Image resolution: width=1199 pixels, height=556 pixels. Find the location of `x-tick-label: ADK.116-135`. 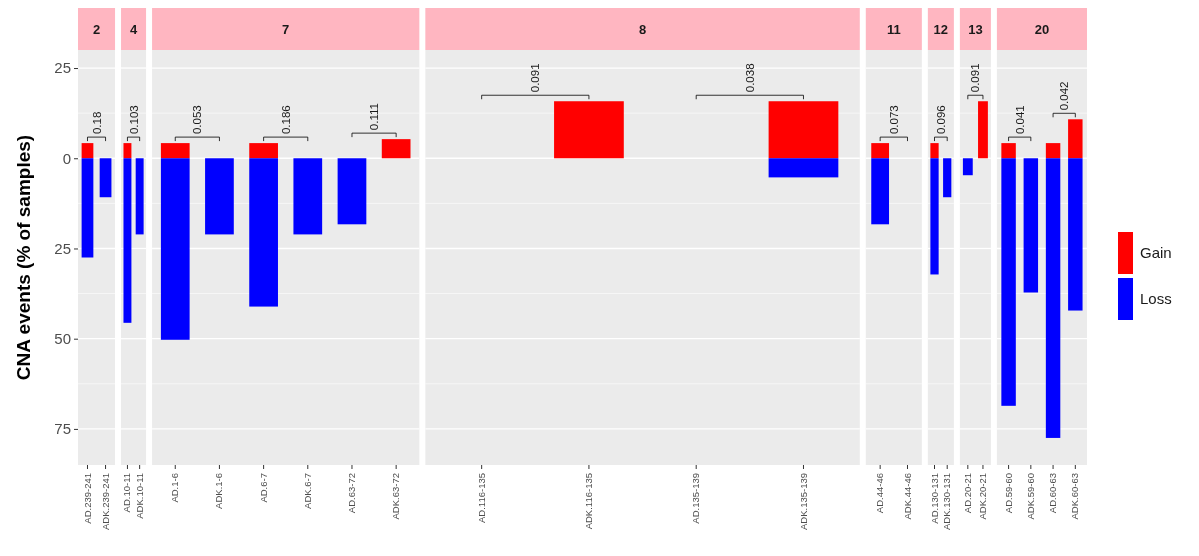

x-tick-label: ADK.116-135 is located at coordinates (588, 501).